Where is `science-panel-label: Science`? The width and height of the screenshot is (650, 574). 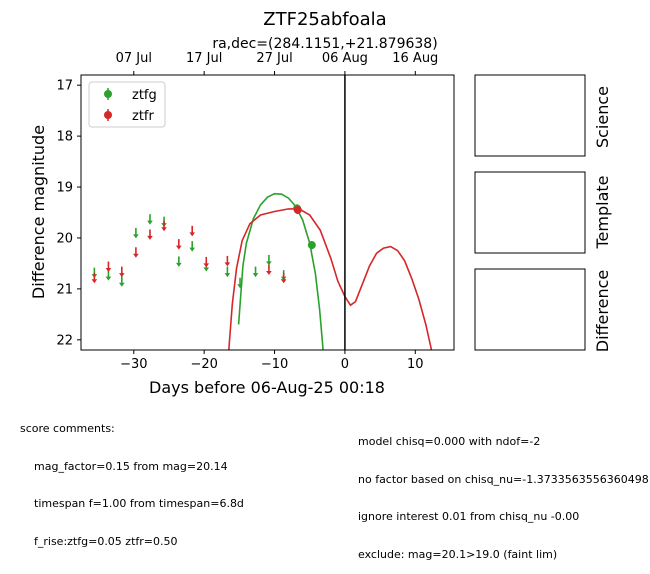 science-panel-label: Science is located at coordinates (602, 117).